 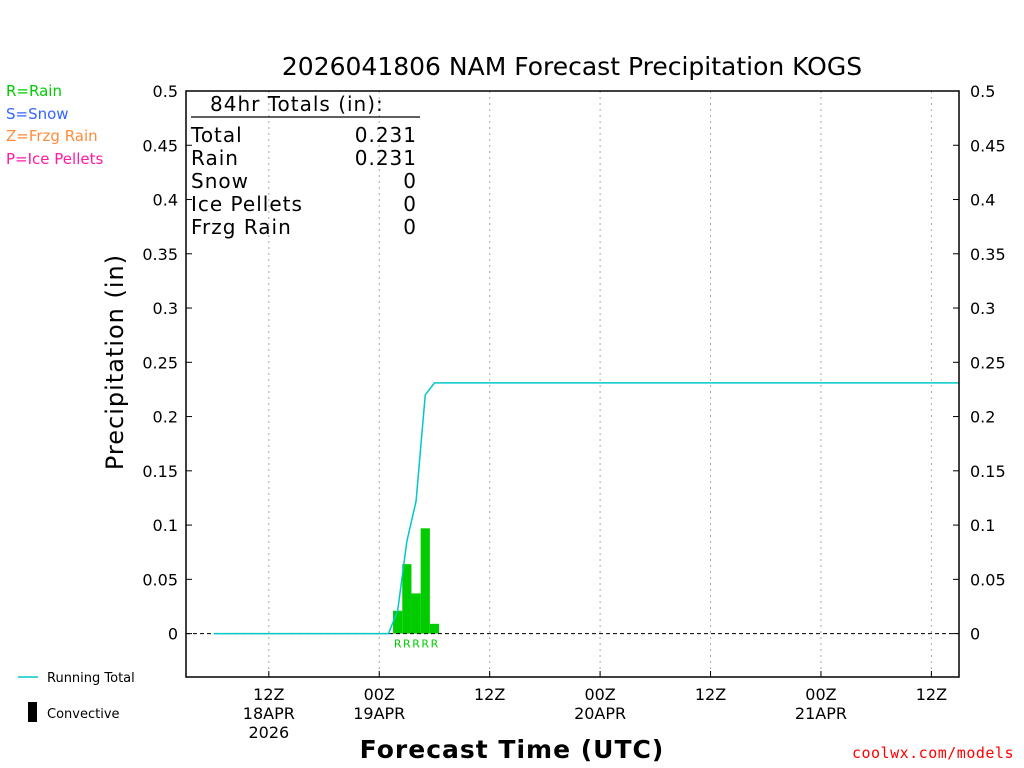 I want to click on y-tick-label-left: 0.15, so click(x=160, y=471).